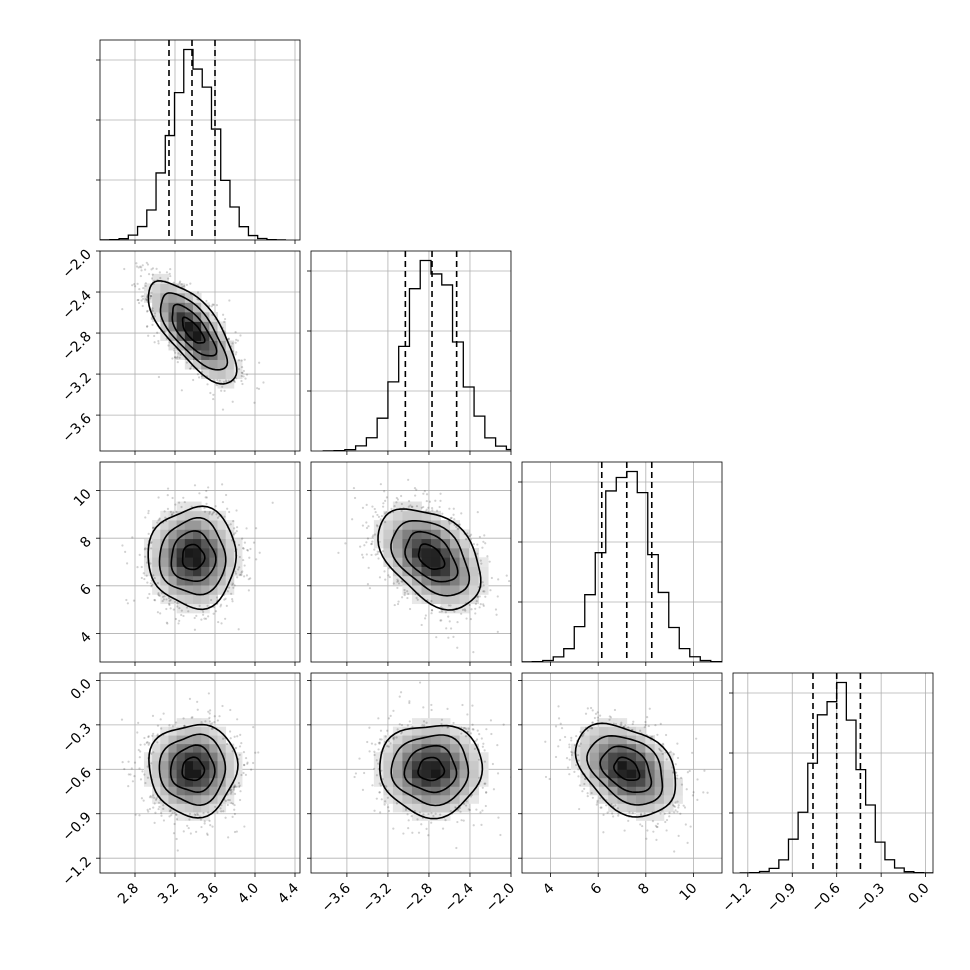  Describe the element at coordinates (836, 777) in the screenshot. I see `histogram-line` at that location.